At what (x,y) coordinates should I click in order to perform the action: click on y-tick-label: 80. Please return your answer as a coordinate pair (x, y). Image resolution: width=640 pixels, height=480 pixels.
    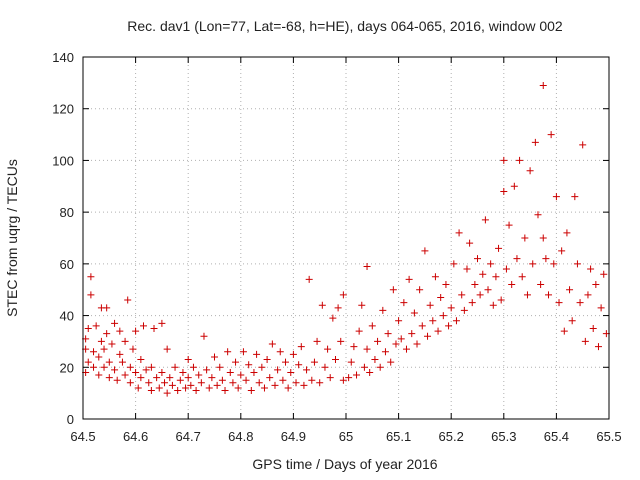
    Looking at the image, I should click on (67, 212).